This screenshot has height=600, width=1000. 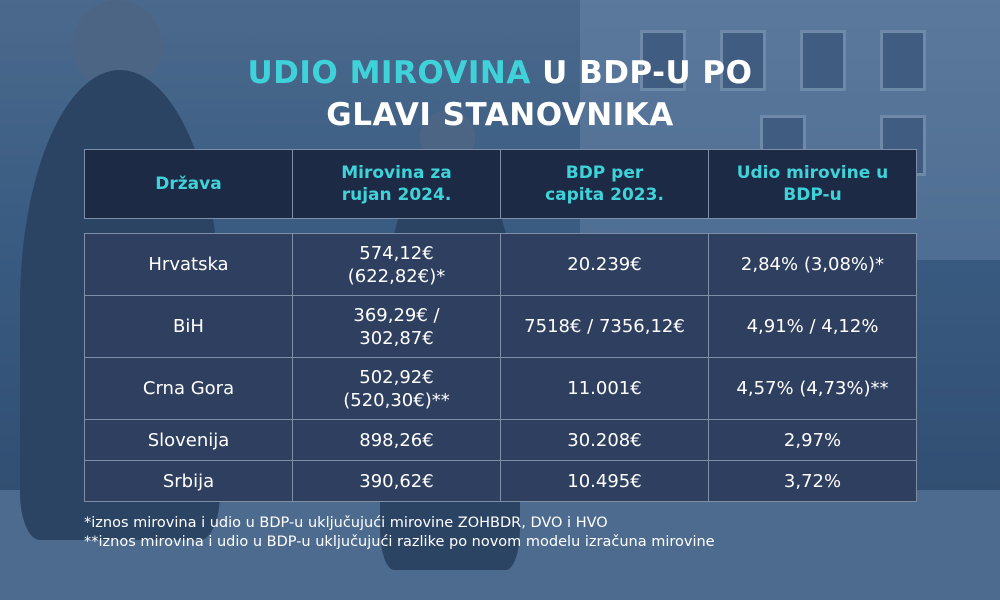 I want to click on cell-gdp: 30.208€, so click(x=604, y=440).